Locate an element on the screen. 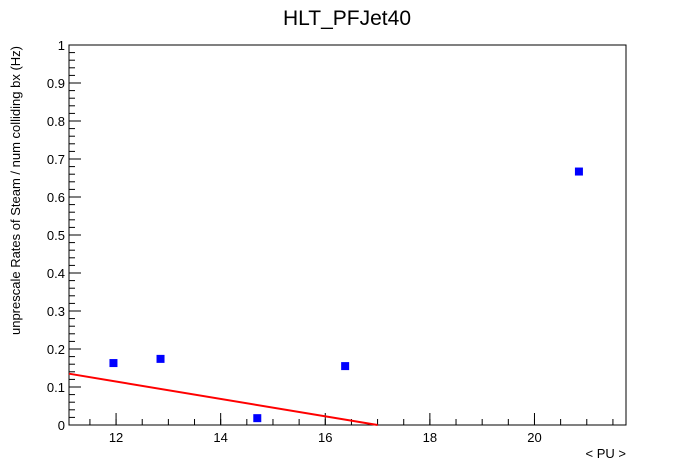  y-axis-tick-labels: 0 0.1 0.2 0.3 0.4 0.5 0.6 0.7 0.8 0.9 1 is located at coordinates (56, 235).